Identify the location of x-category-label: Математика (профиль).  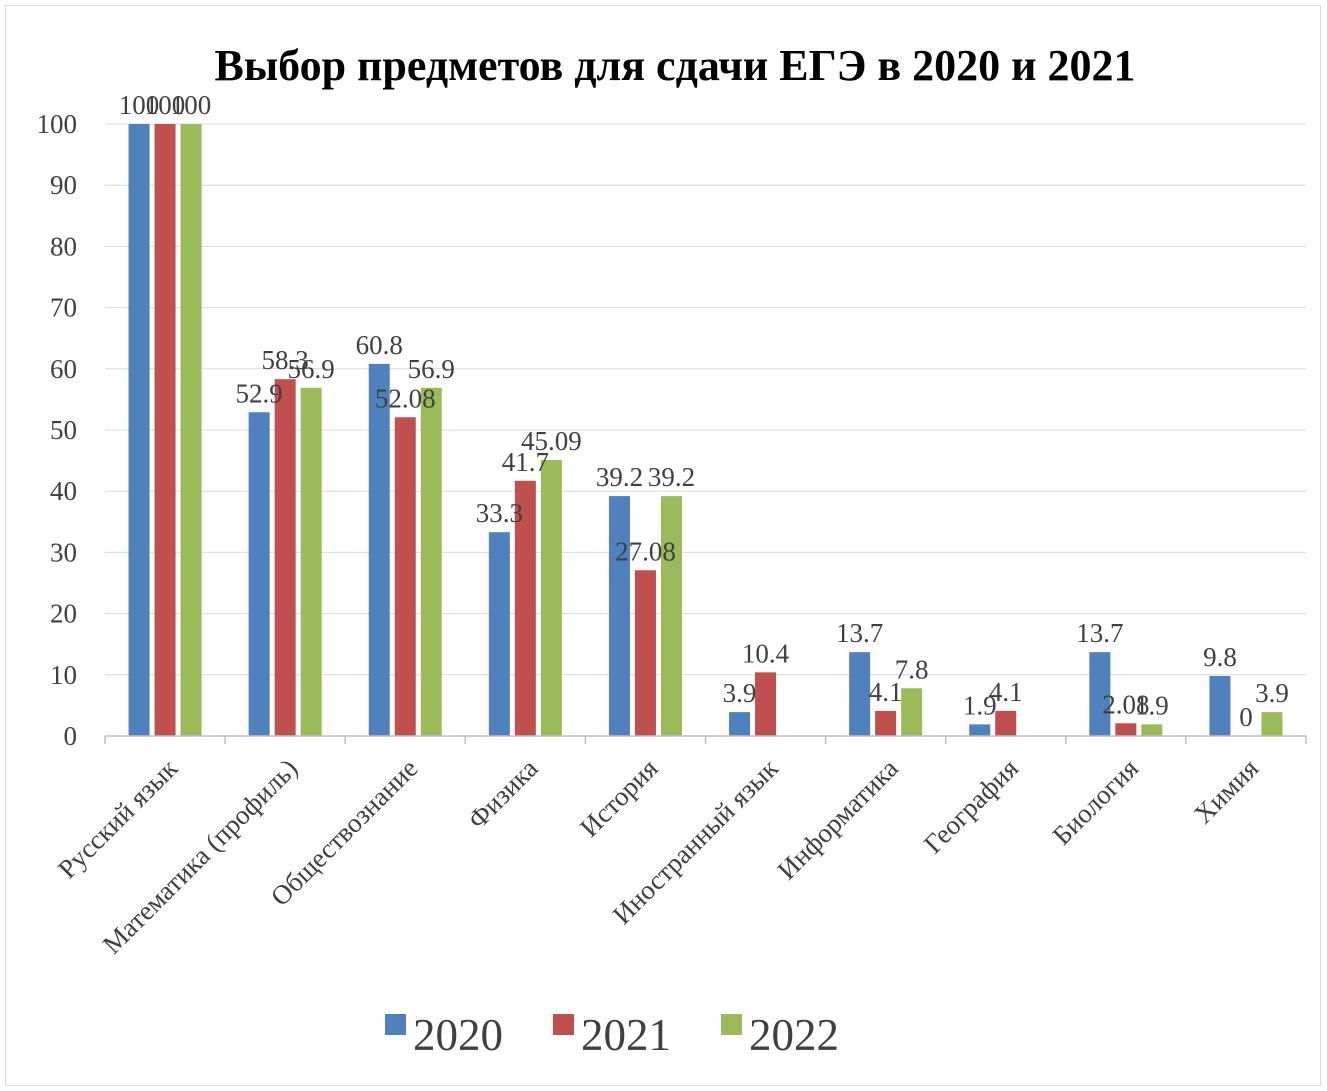
(200, 856).